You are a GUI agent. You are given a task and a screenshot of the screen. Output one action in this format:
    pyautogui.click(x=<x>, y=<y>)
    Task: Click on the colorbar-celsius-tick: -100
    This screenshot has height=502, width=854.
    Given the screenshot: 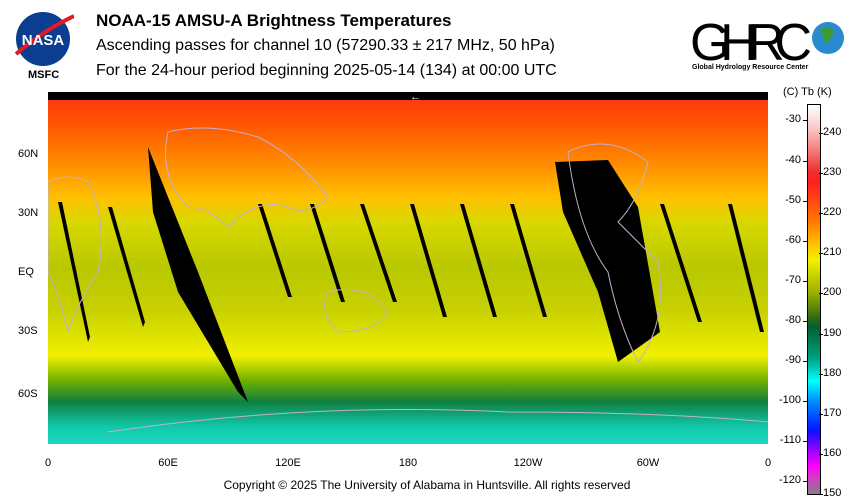 What is the action you would take?
    pyautogui.click(x=789, y=400)
    